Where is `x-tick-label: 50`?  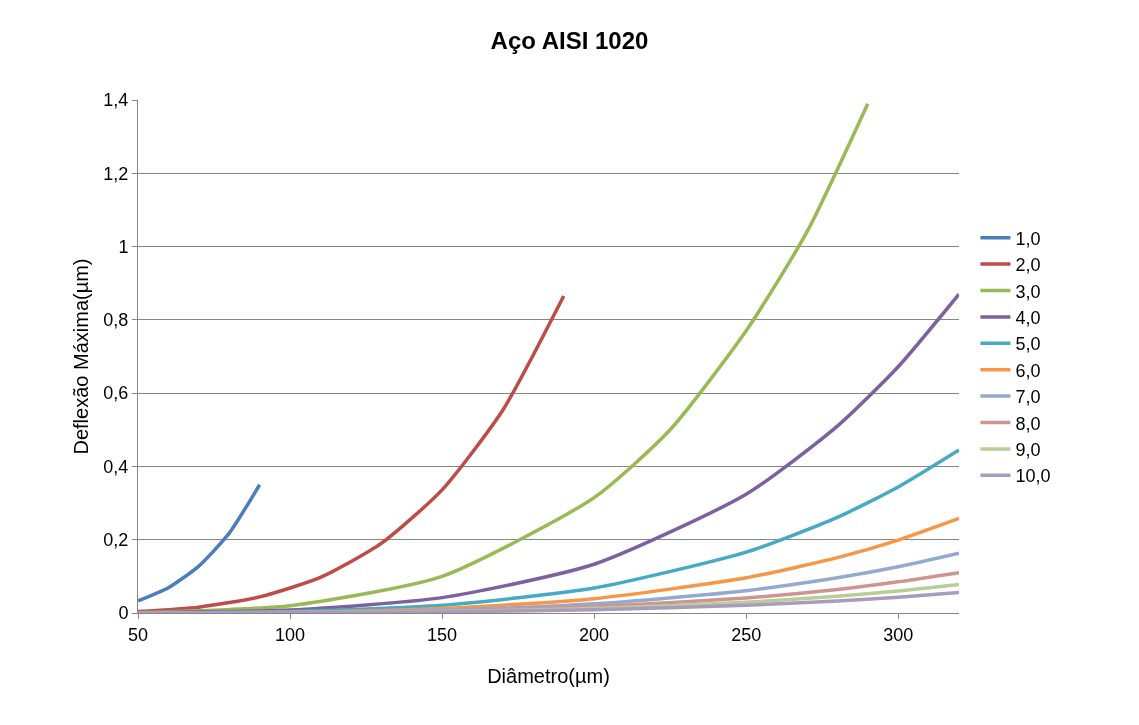 x-tick-label: 50 is located at coordinates (138, 634).